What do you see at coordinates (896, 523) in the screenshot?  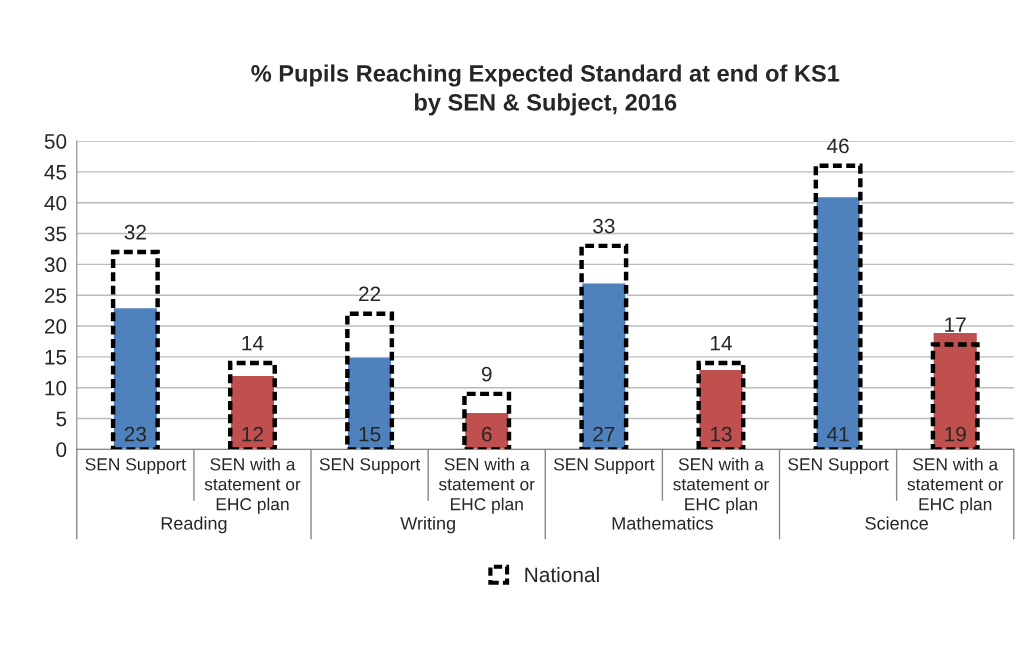 I see `text: Science` at bounding box center [896, 523].